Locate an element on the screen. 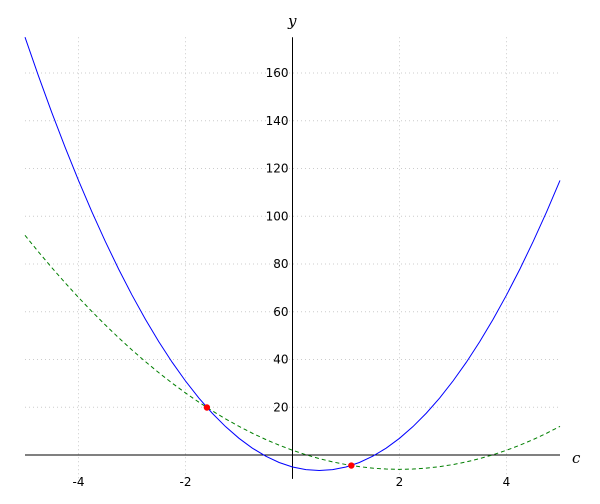  y-tick-label: 140 is located at coordinates (277, 121).